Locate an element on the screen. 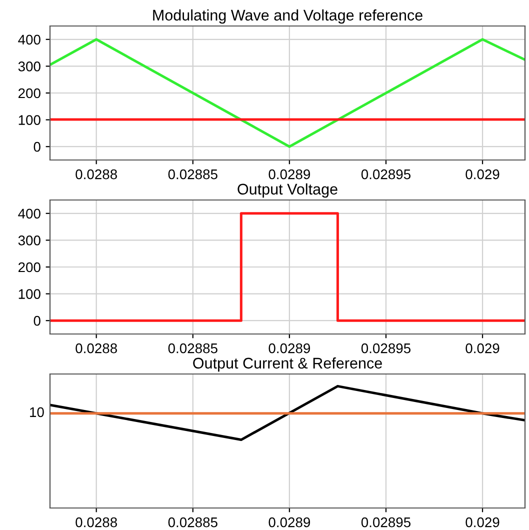 The image size is (529, 530). annotation: 10 is located at coordinates (37, 412).